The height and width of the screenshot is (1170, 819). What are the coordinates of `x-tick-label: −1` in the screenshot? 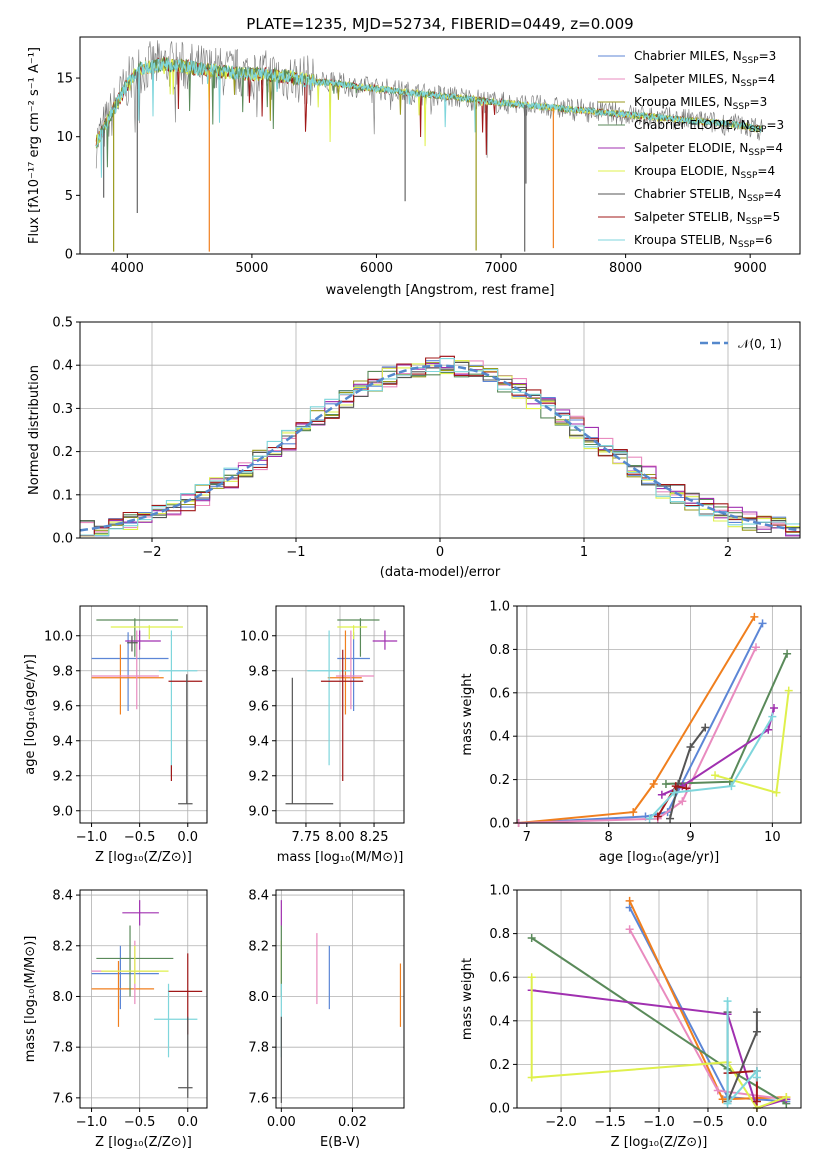 It's located at (295, 552).